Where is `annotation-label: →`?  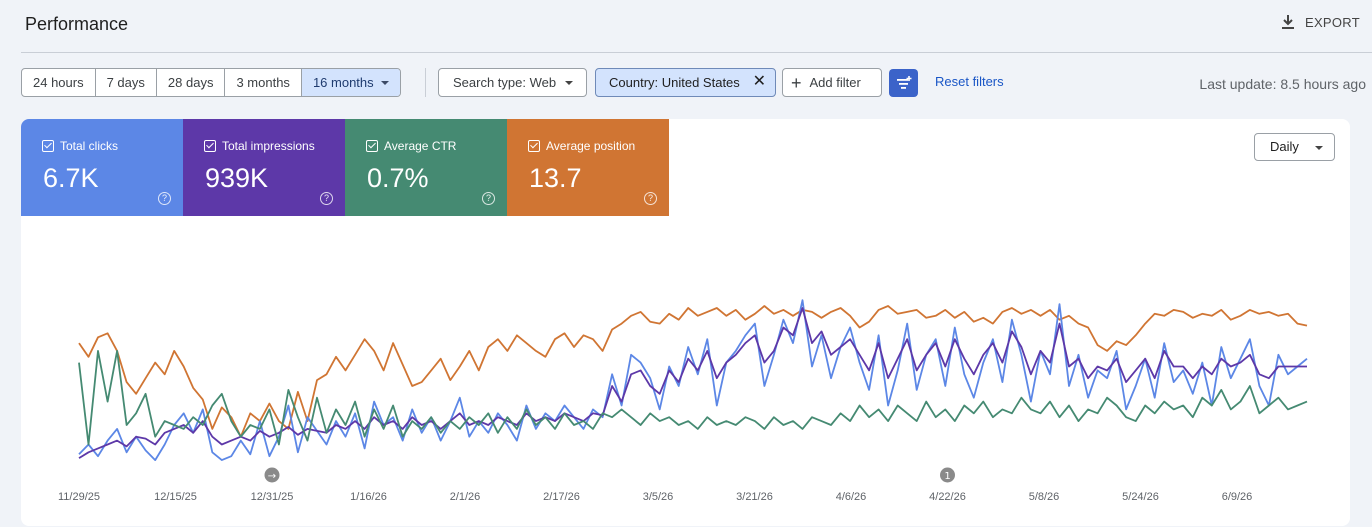 annotation-label: → is located at coordinates (272, 476).